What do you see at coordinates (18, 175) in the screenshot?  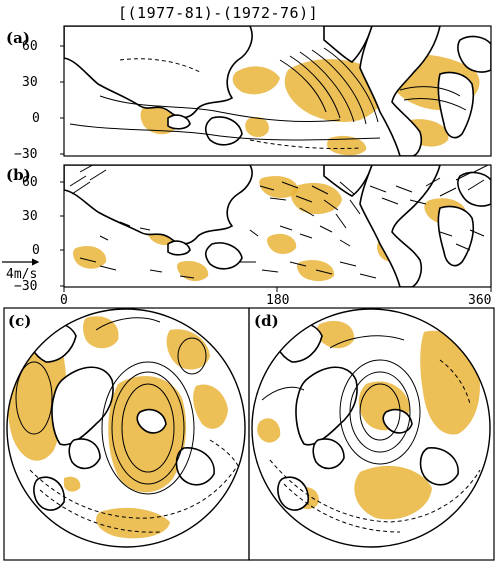 I see `panel-b-label: (b)` at bounding box center [18, 175].